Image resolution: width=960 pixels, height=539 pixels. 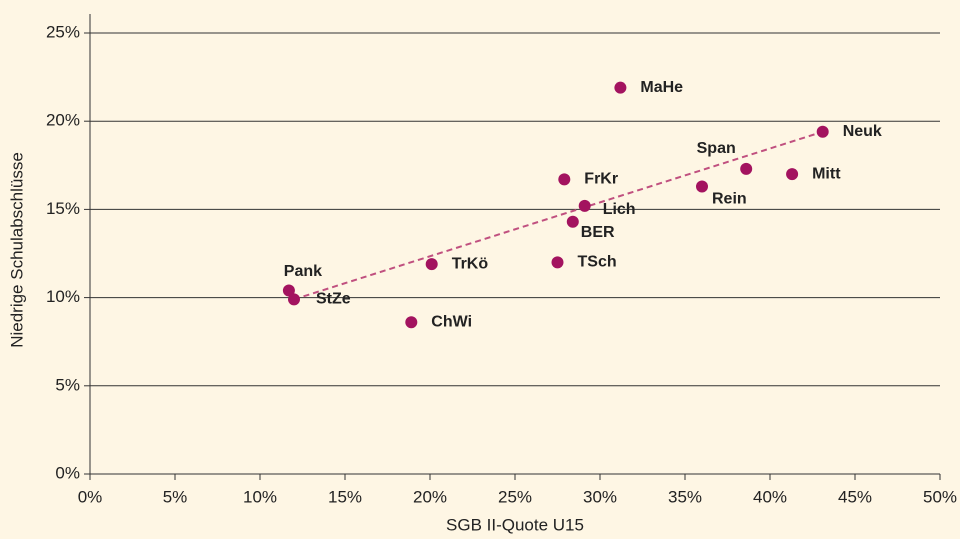 I want to click on y-tick-label: 10%, so click(x=63, y=296).